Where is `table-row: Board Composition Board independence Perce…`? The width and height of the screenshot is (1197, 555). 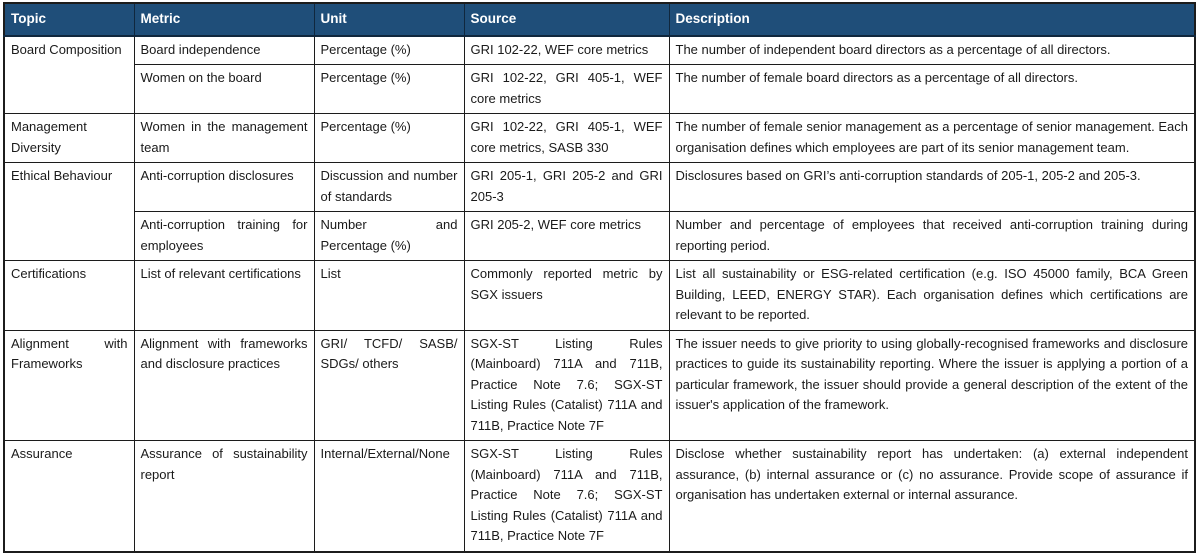
table-row: Board Composition Board independence Perce… is located at coordinates (599, 74).